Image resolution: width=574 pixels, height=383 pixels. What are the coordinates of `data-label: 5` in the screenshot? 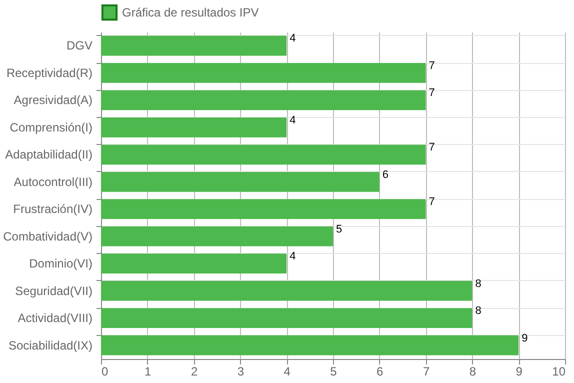 It's located at (339, 229).